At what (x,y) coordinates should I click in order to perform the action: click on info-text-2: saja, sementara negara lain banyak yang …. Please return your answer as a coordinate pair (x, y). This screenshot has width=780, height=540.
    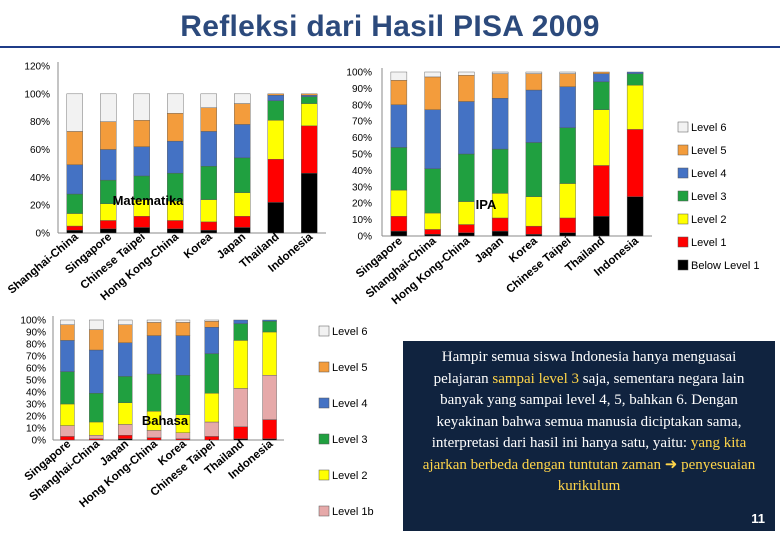
    Looking at the image, I should click on (588, 411).